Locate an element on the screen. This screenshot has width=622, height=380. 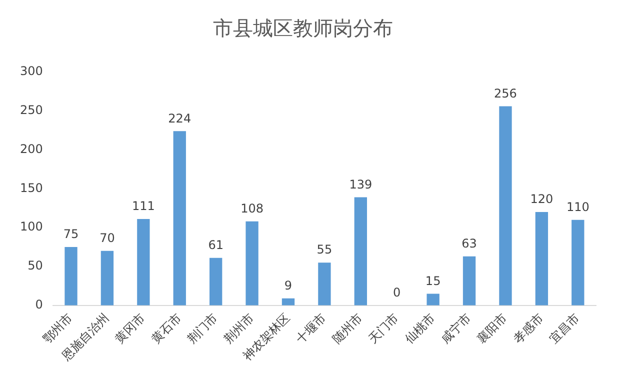
data-label: 15 is located at coordinates (433, 281).